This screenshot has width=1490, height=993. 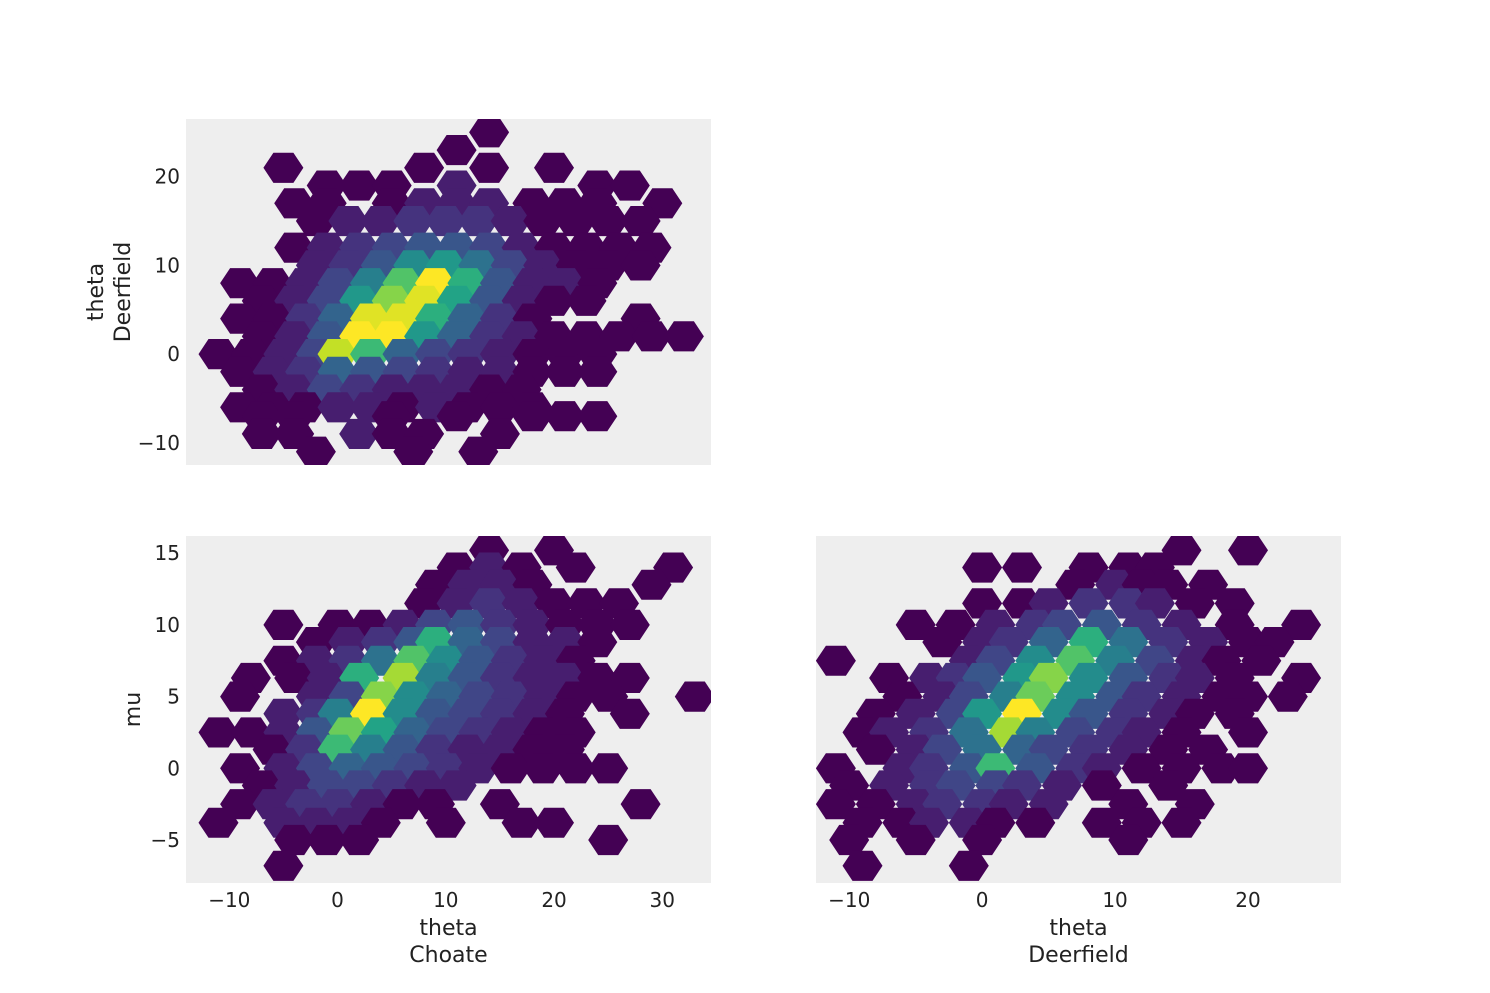 What do you see at coordinates (123, 292) in the screenshot?
I see `y-axis-label: Deerfield` at bounding box center [123, 292].